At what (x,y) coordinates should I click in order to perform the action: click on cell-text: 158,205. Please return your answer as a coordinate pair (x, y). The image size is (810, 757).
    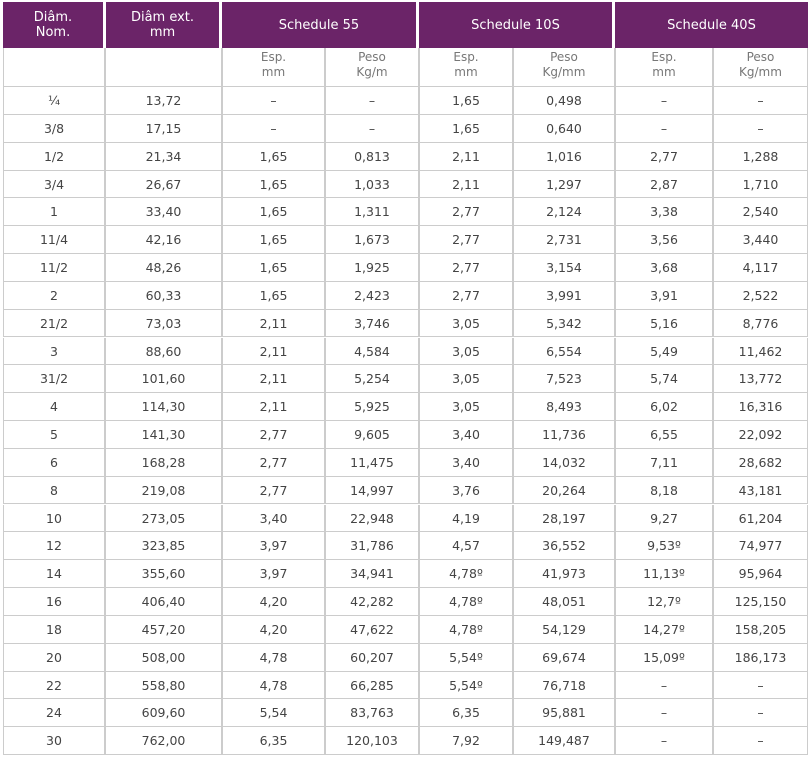
    Looking at the image, I should click on (760, 629).